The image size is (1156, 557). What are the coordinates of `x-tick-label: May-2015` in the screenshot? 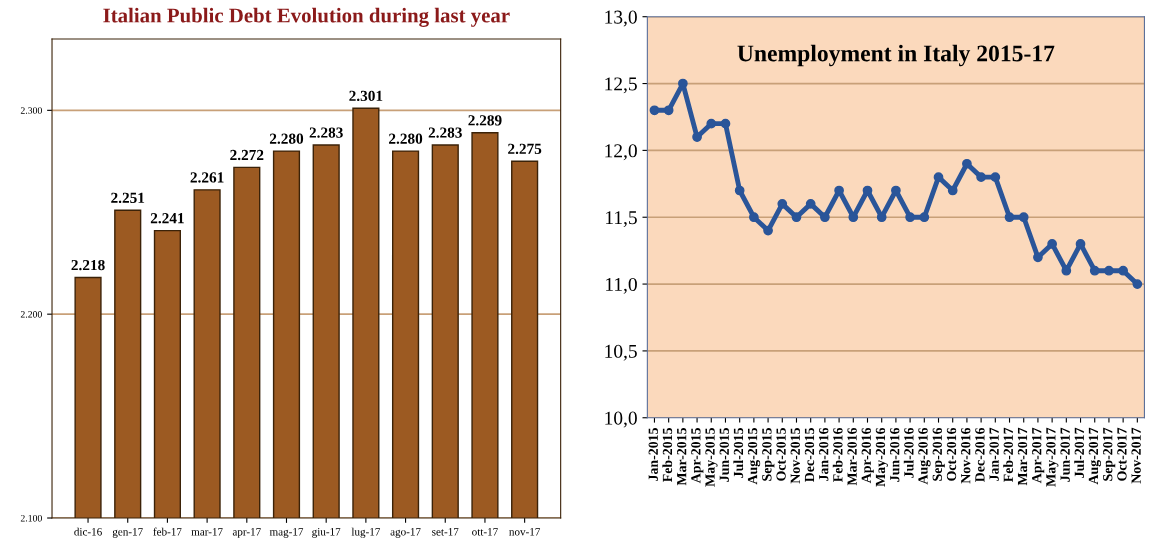 It's located at (711, 457).